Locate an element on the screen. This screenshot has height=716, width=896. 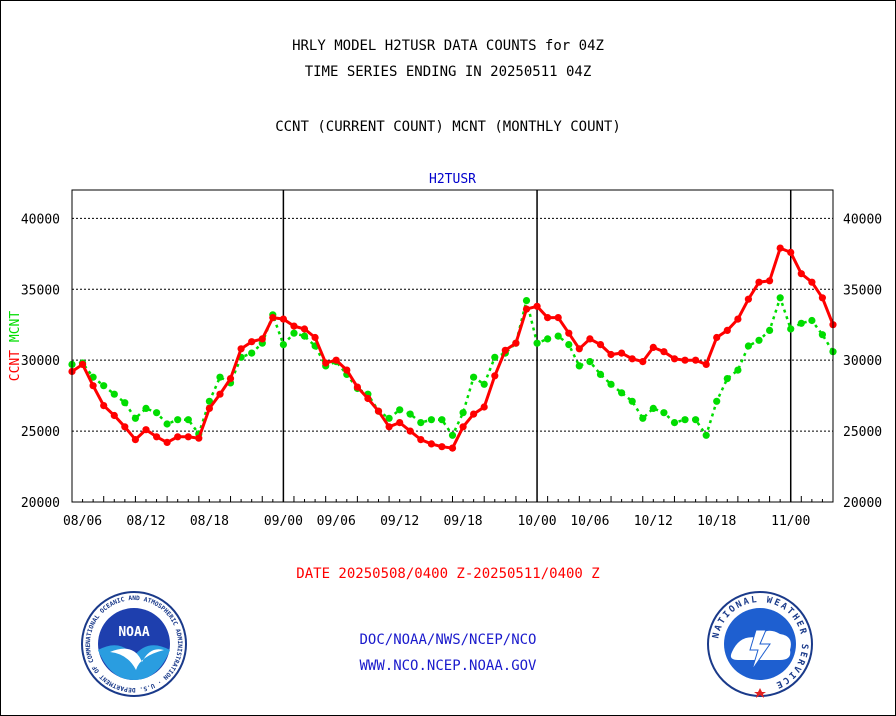
date-range-label: DATE 20250508/0400 Z-20250511/0400 Z is located at coordinates (448, 574).